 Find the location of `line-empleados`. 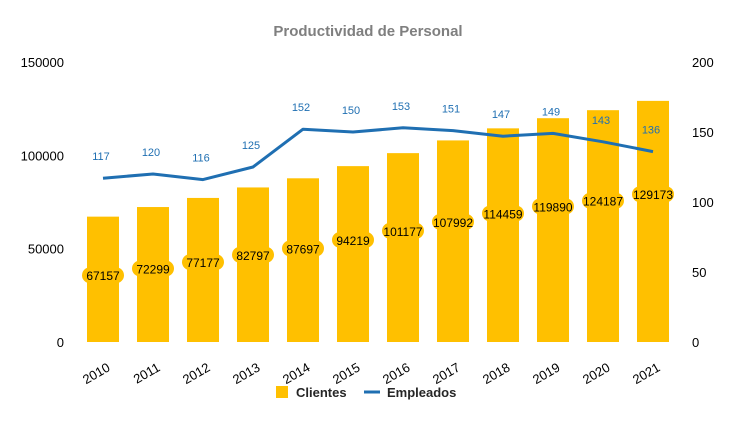

line-empleados is located at coordinates (378, 154).